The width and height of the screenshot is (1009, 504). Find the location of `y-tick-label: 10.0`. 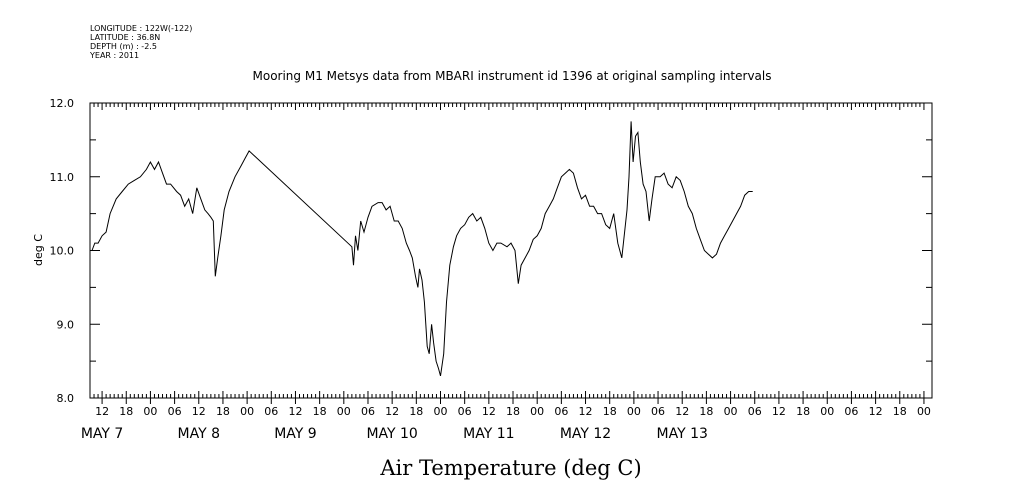

y-tick-label: 10.0 is located at coordinates (62, 251).